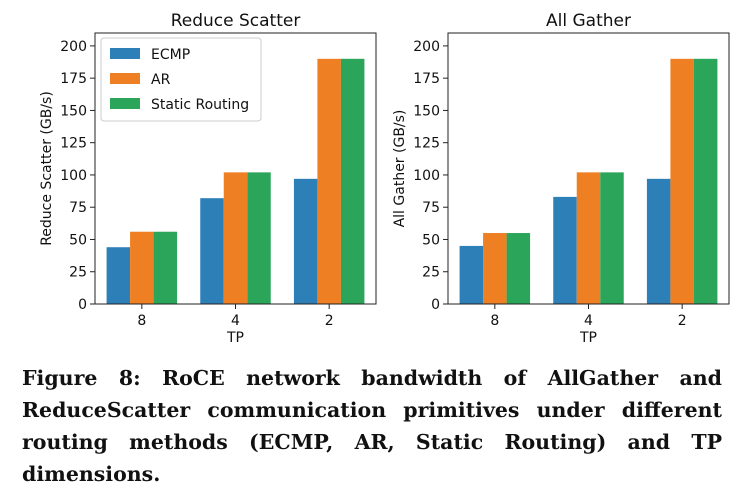 This screenshot has height=490, width=740. What do you see at coordinates (518, 268) in the screenshot?
I see `chart2-bar-static-routing-tp8` at bounding box center [518, 268].